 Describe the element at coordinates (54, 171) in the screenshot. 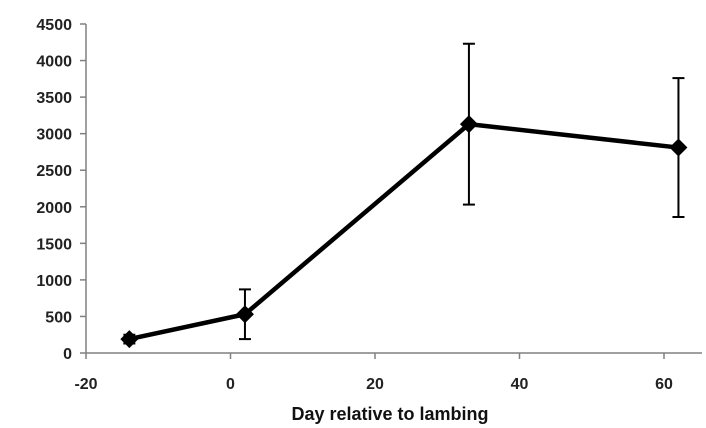

I see `y-tick-label: 2500` at that location.